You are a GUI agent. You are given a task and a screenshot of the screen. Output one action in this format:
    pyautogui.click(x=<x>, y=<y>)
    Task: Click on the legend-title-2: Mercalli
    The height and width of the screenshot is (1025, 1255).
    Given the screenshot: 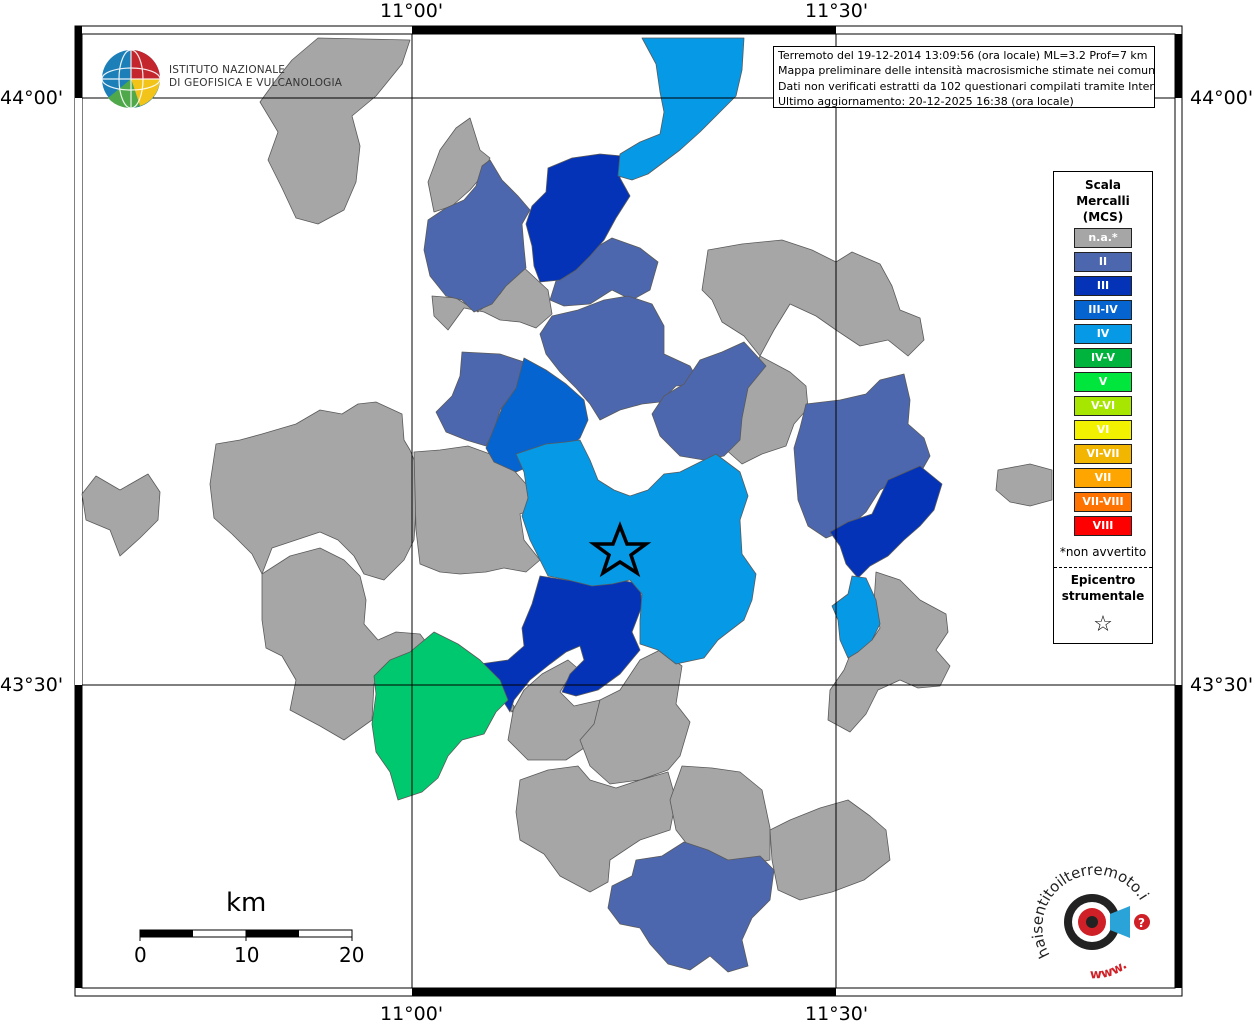 What is the action you would take?
    pyautogui.click(x=1103, y=201)
    